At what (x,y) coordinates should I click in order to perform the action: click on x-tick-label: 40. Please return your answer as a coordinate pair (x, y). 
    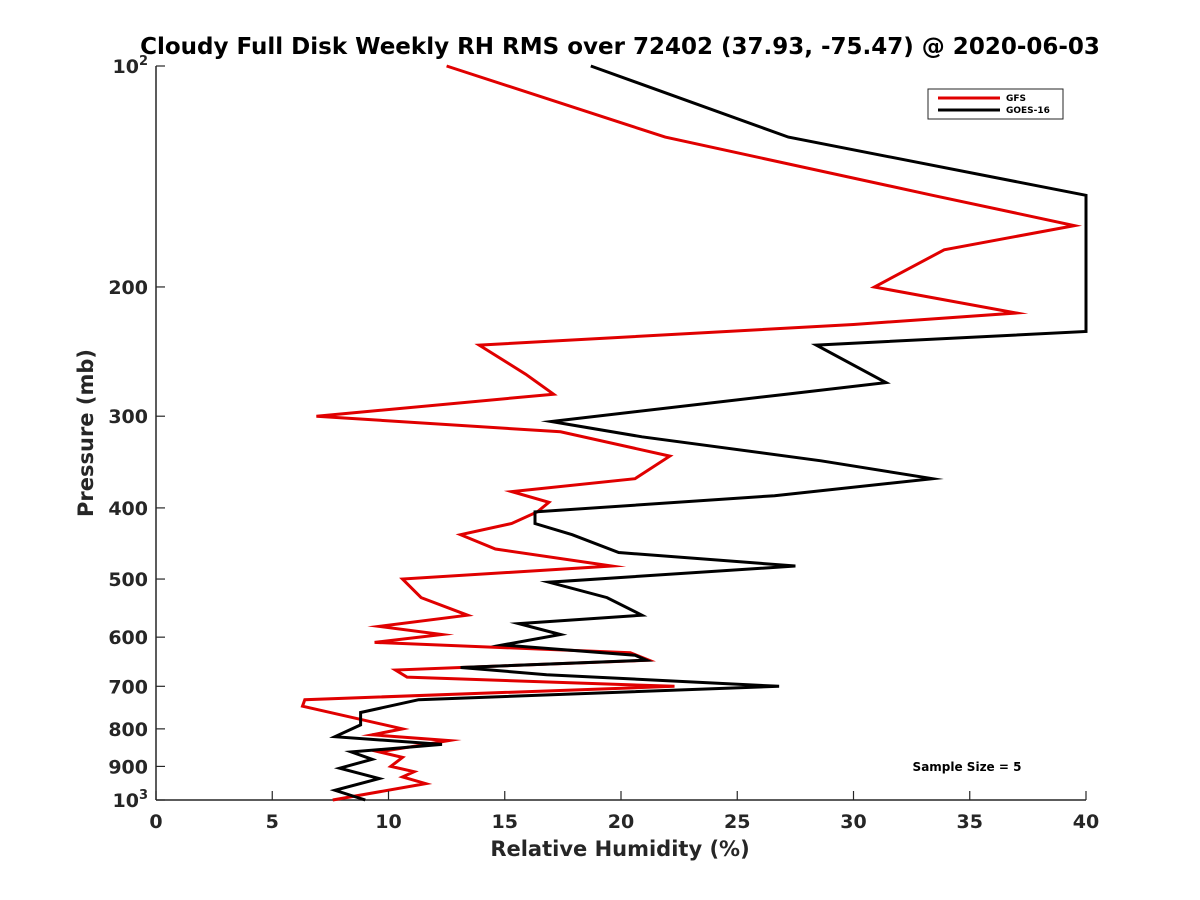
    Looking at the image, I should click on (1086, 822).